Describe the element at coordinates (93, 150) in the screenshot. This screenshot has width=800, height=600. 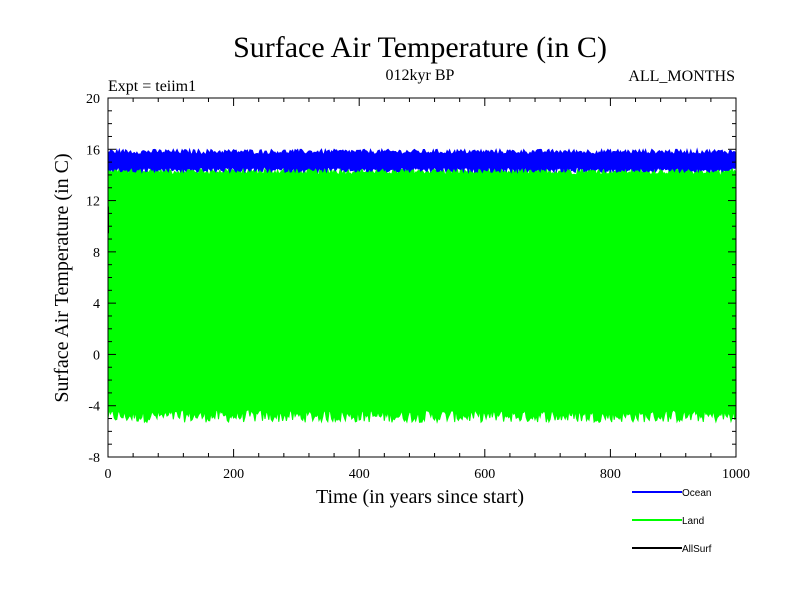
I see `y-tick-label: 16` at that location.